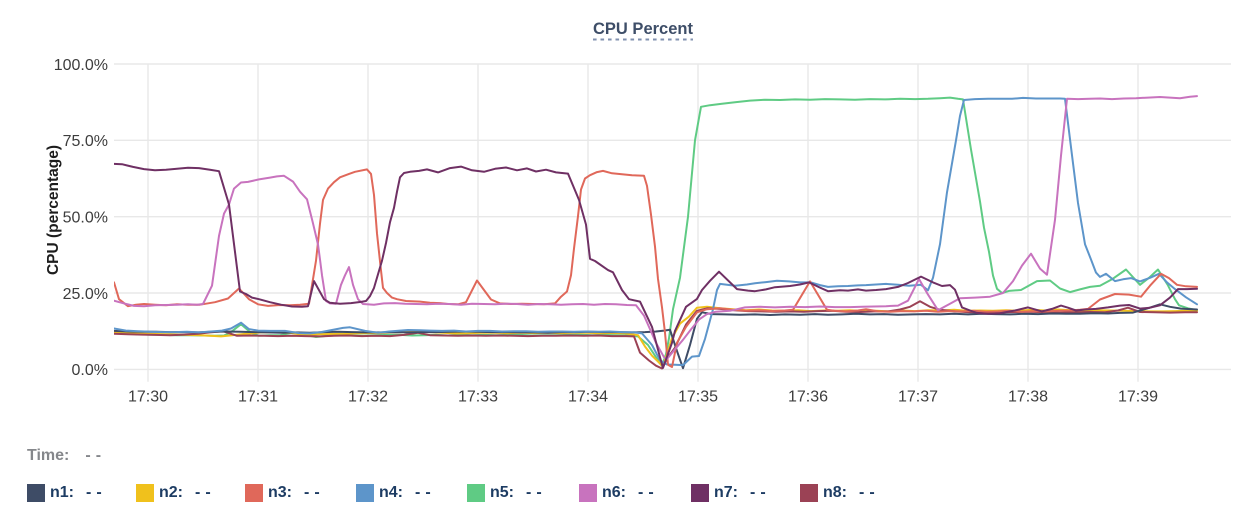 The height and width of the screenshot is (530, 1254). I want to click on svg-text: 17:30, so click(148, 396).